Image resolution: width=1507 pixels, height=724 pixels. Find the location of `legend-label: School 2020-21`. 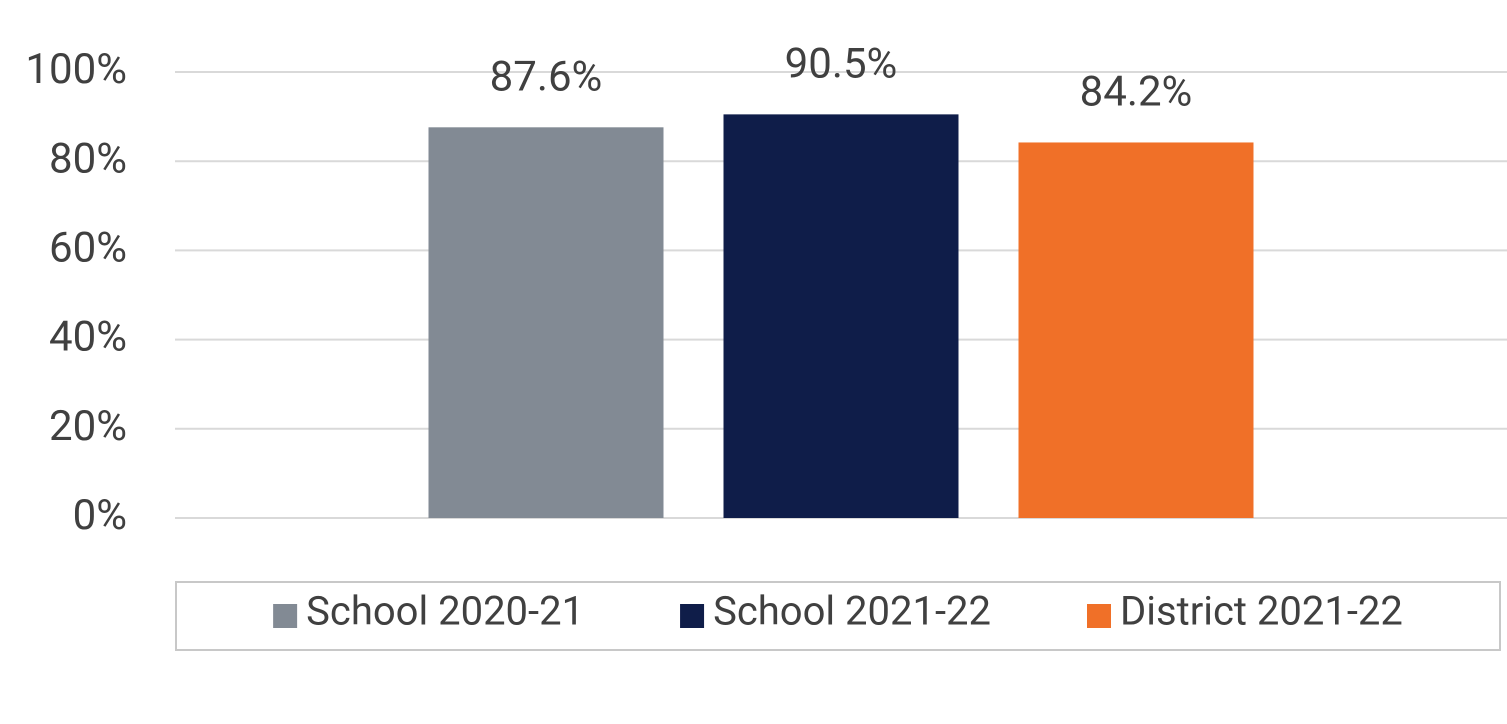

legend-label: School 2020-21 is located at coordinates (445, 611).